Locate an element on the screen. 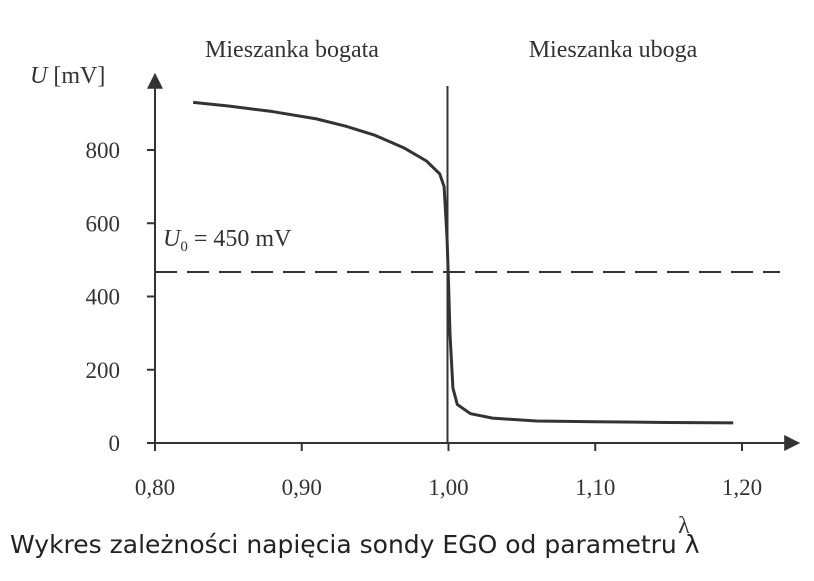 This screenshot has width=814, height=581. y-tick-label: 800 is located at coordinates (103, 150).